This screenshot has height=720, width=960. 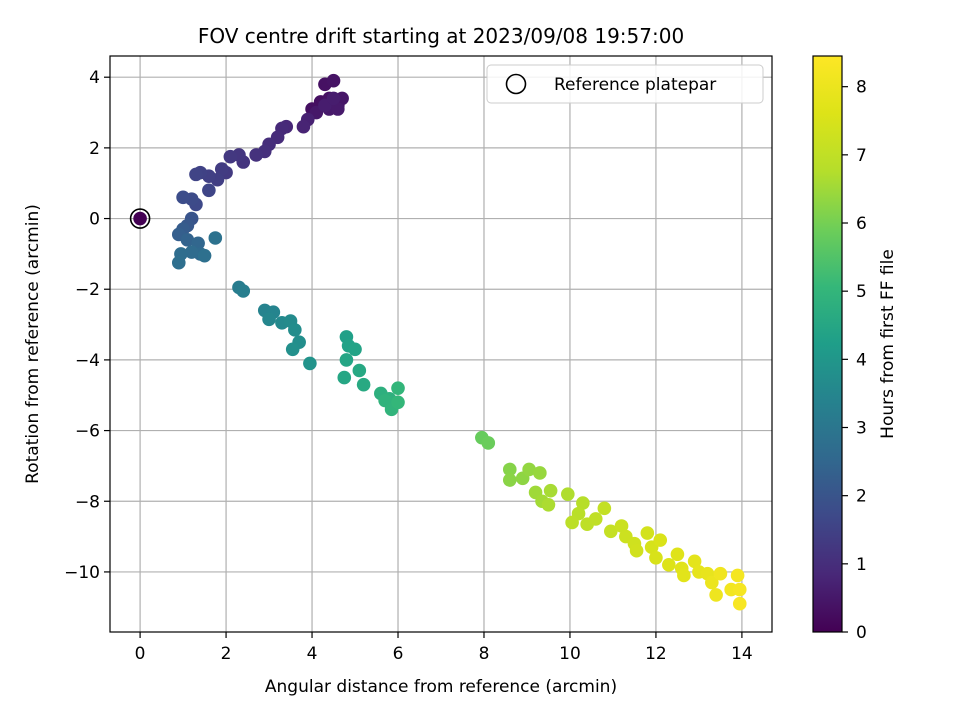 I want to click on y-tick-label: −4, so click(x=87, y=361).